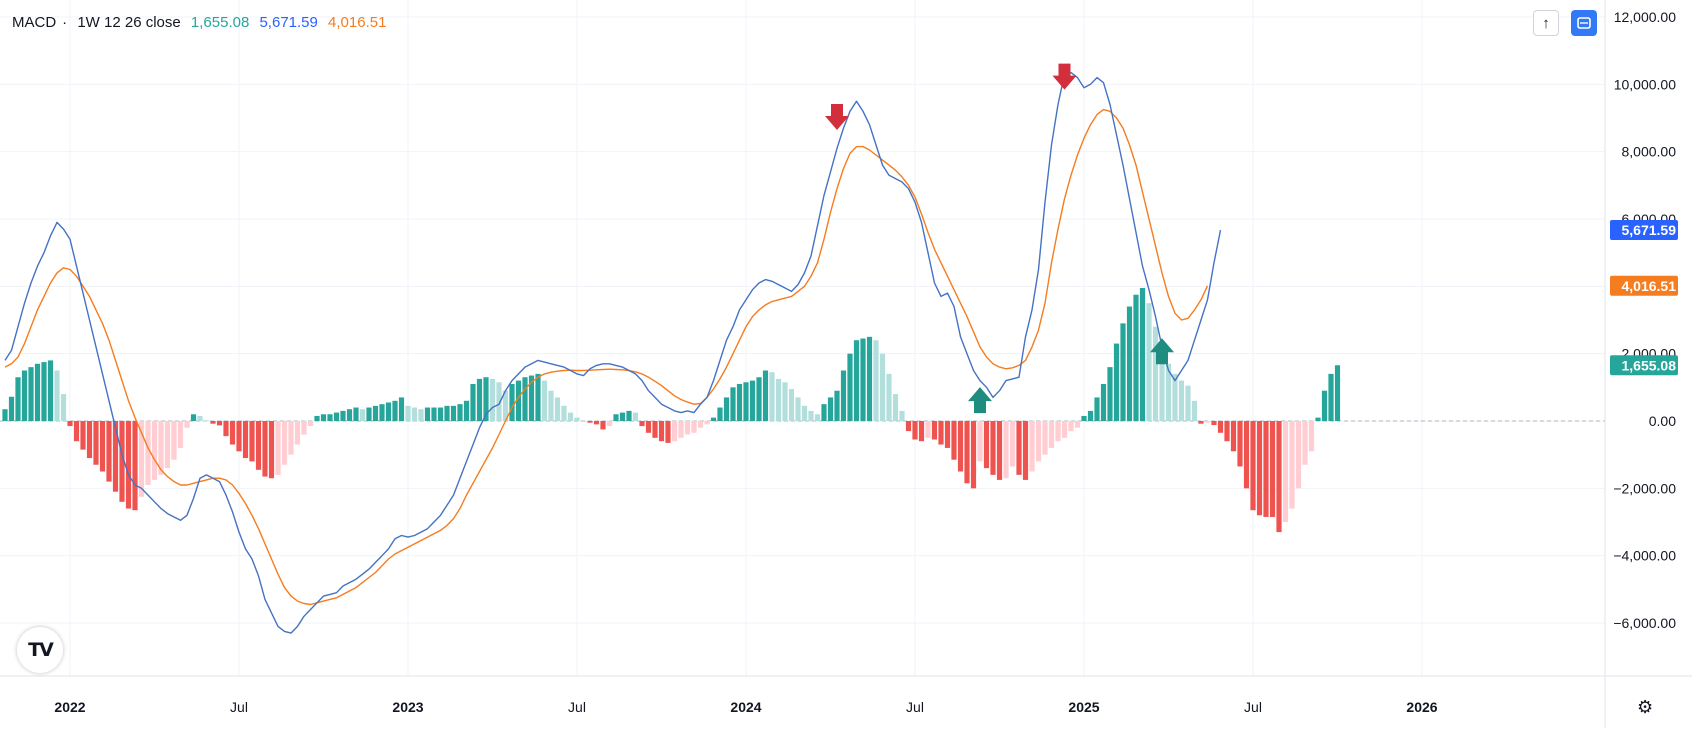  I want to click on scroll-up-button: ↑, so click(1546, 23).